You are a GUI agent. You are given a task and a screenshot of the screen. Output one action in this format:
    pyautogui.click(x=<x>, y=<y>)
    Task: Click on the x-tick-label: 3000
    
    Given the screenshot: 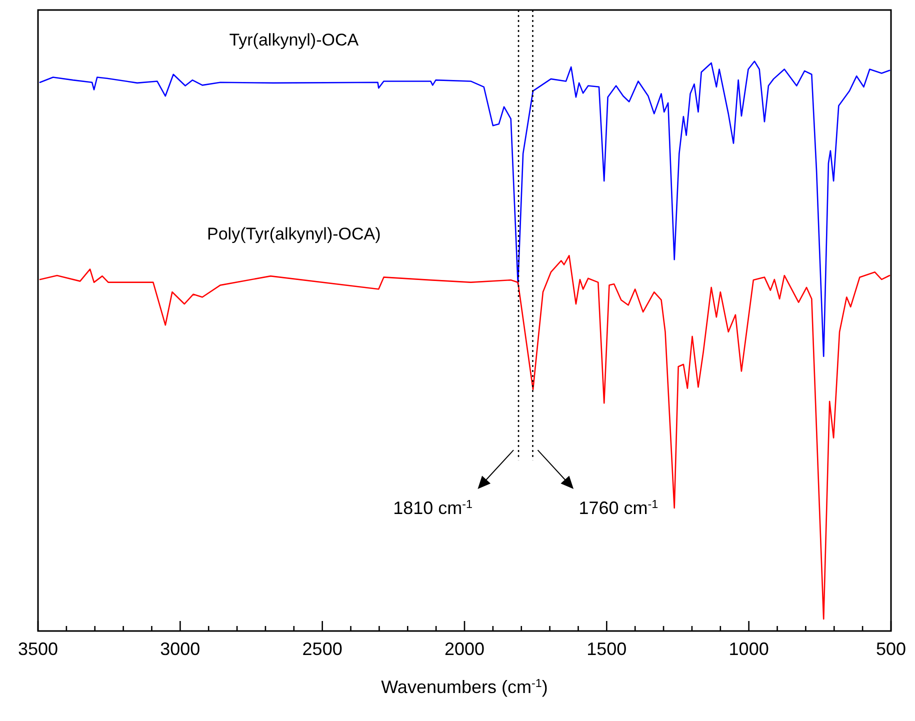 What is the action you would take?
    pyautogui.click(x=180, y=649)
    